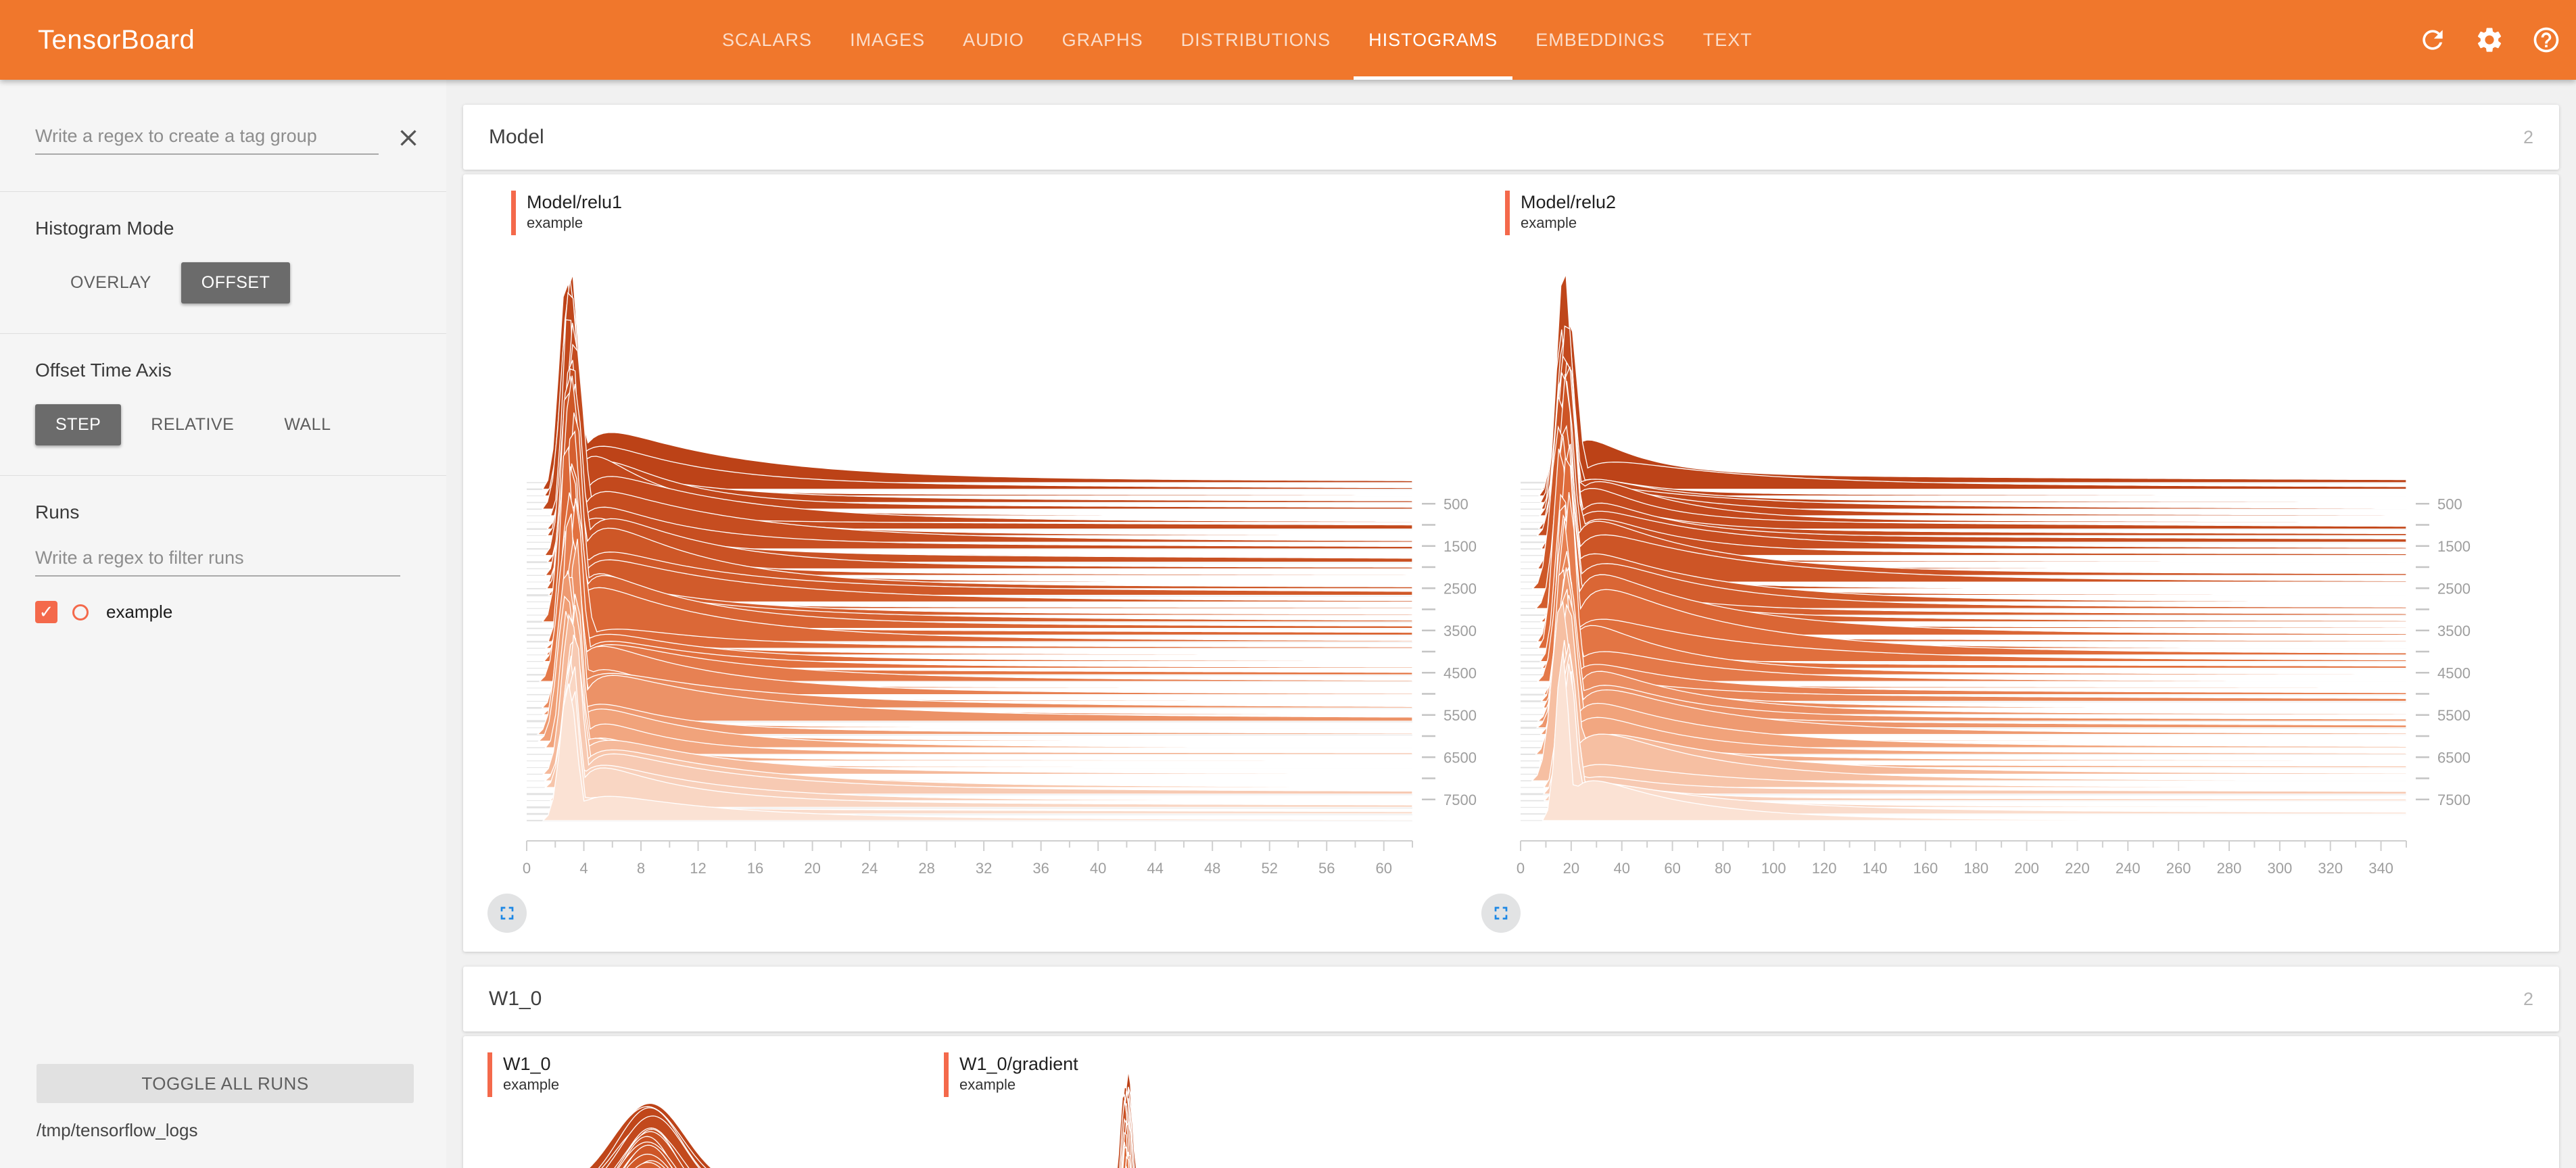 The image size is (2576, 1168). What do you see at coordinates (46, 612) in the screenshot?
I see `run-checkbox: ✓` at bounding box center [46, 612].